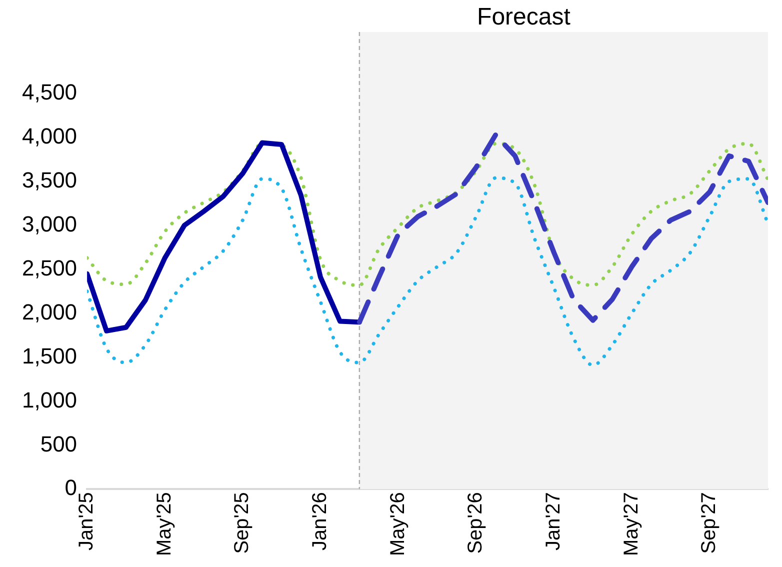 This screenshot has height=567, width=782. What do you see at coordinates (50, 92) in the screenshot?
I see `y-tick-label: 4,500` at bounding box center [50, 92].